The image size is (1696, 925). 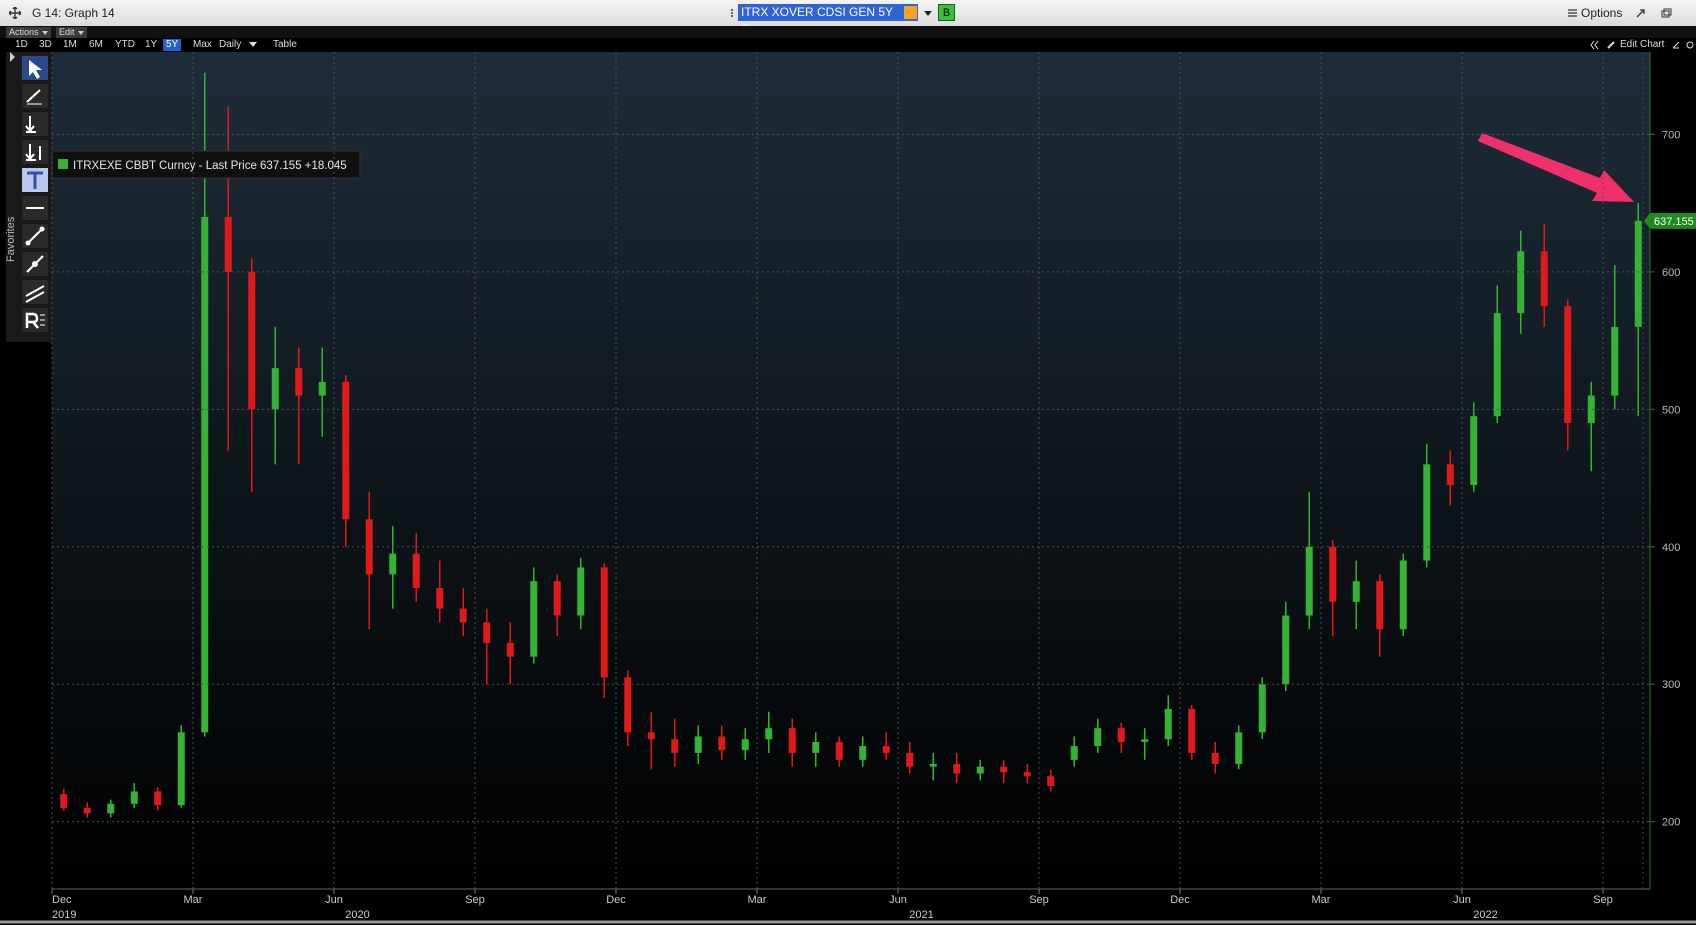 I want to click on security-dropdown, so click(x=928, y=13).